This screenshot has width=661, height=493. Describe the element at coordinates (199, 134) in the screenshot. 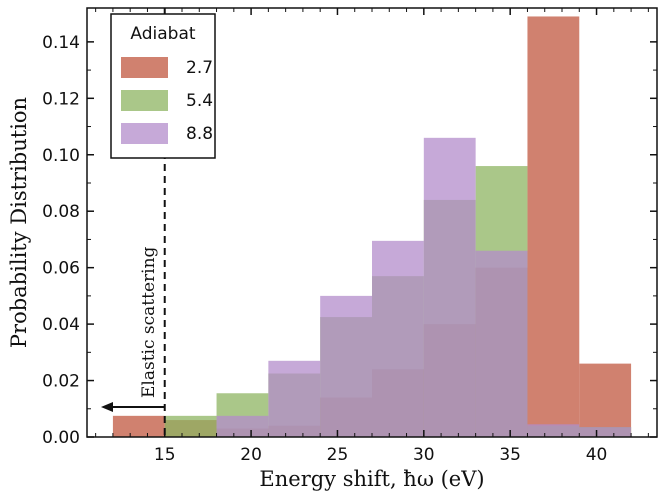

I see `legend-label: 8.8` at that location.